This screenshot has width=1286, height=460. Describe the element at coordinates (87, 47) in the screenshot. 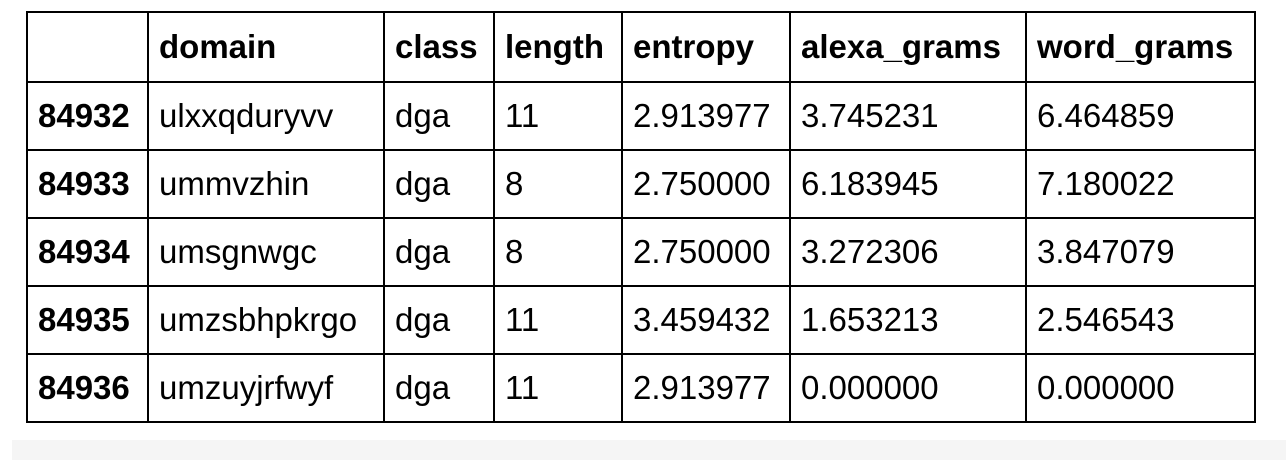

I see `index-header` at that location.